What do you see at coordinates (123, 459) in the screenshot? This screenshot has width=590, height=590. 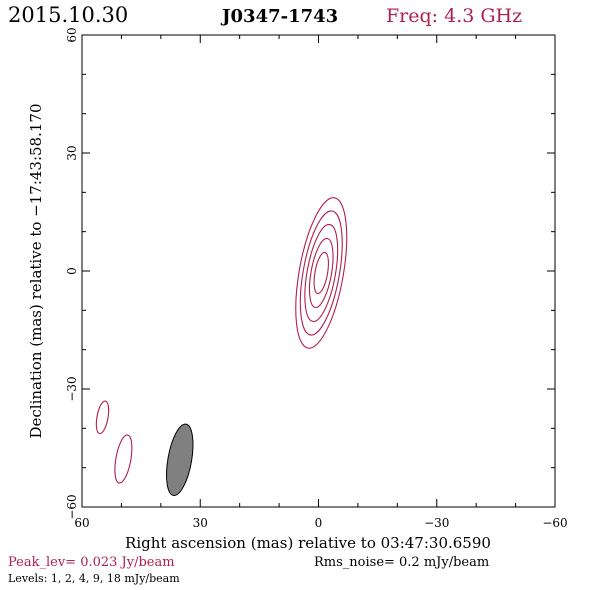 I see `knot-2-contour` at bounding box center [123, 459].